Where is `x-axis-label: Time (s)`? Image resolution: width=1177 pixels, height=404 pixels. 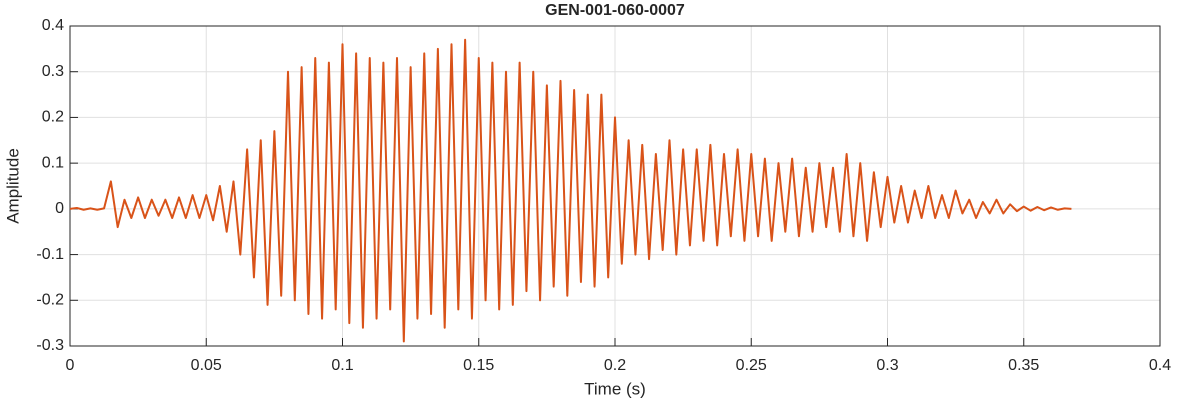
x-axis-label: Time (s) is located at coordinates (615, 388).